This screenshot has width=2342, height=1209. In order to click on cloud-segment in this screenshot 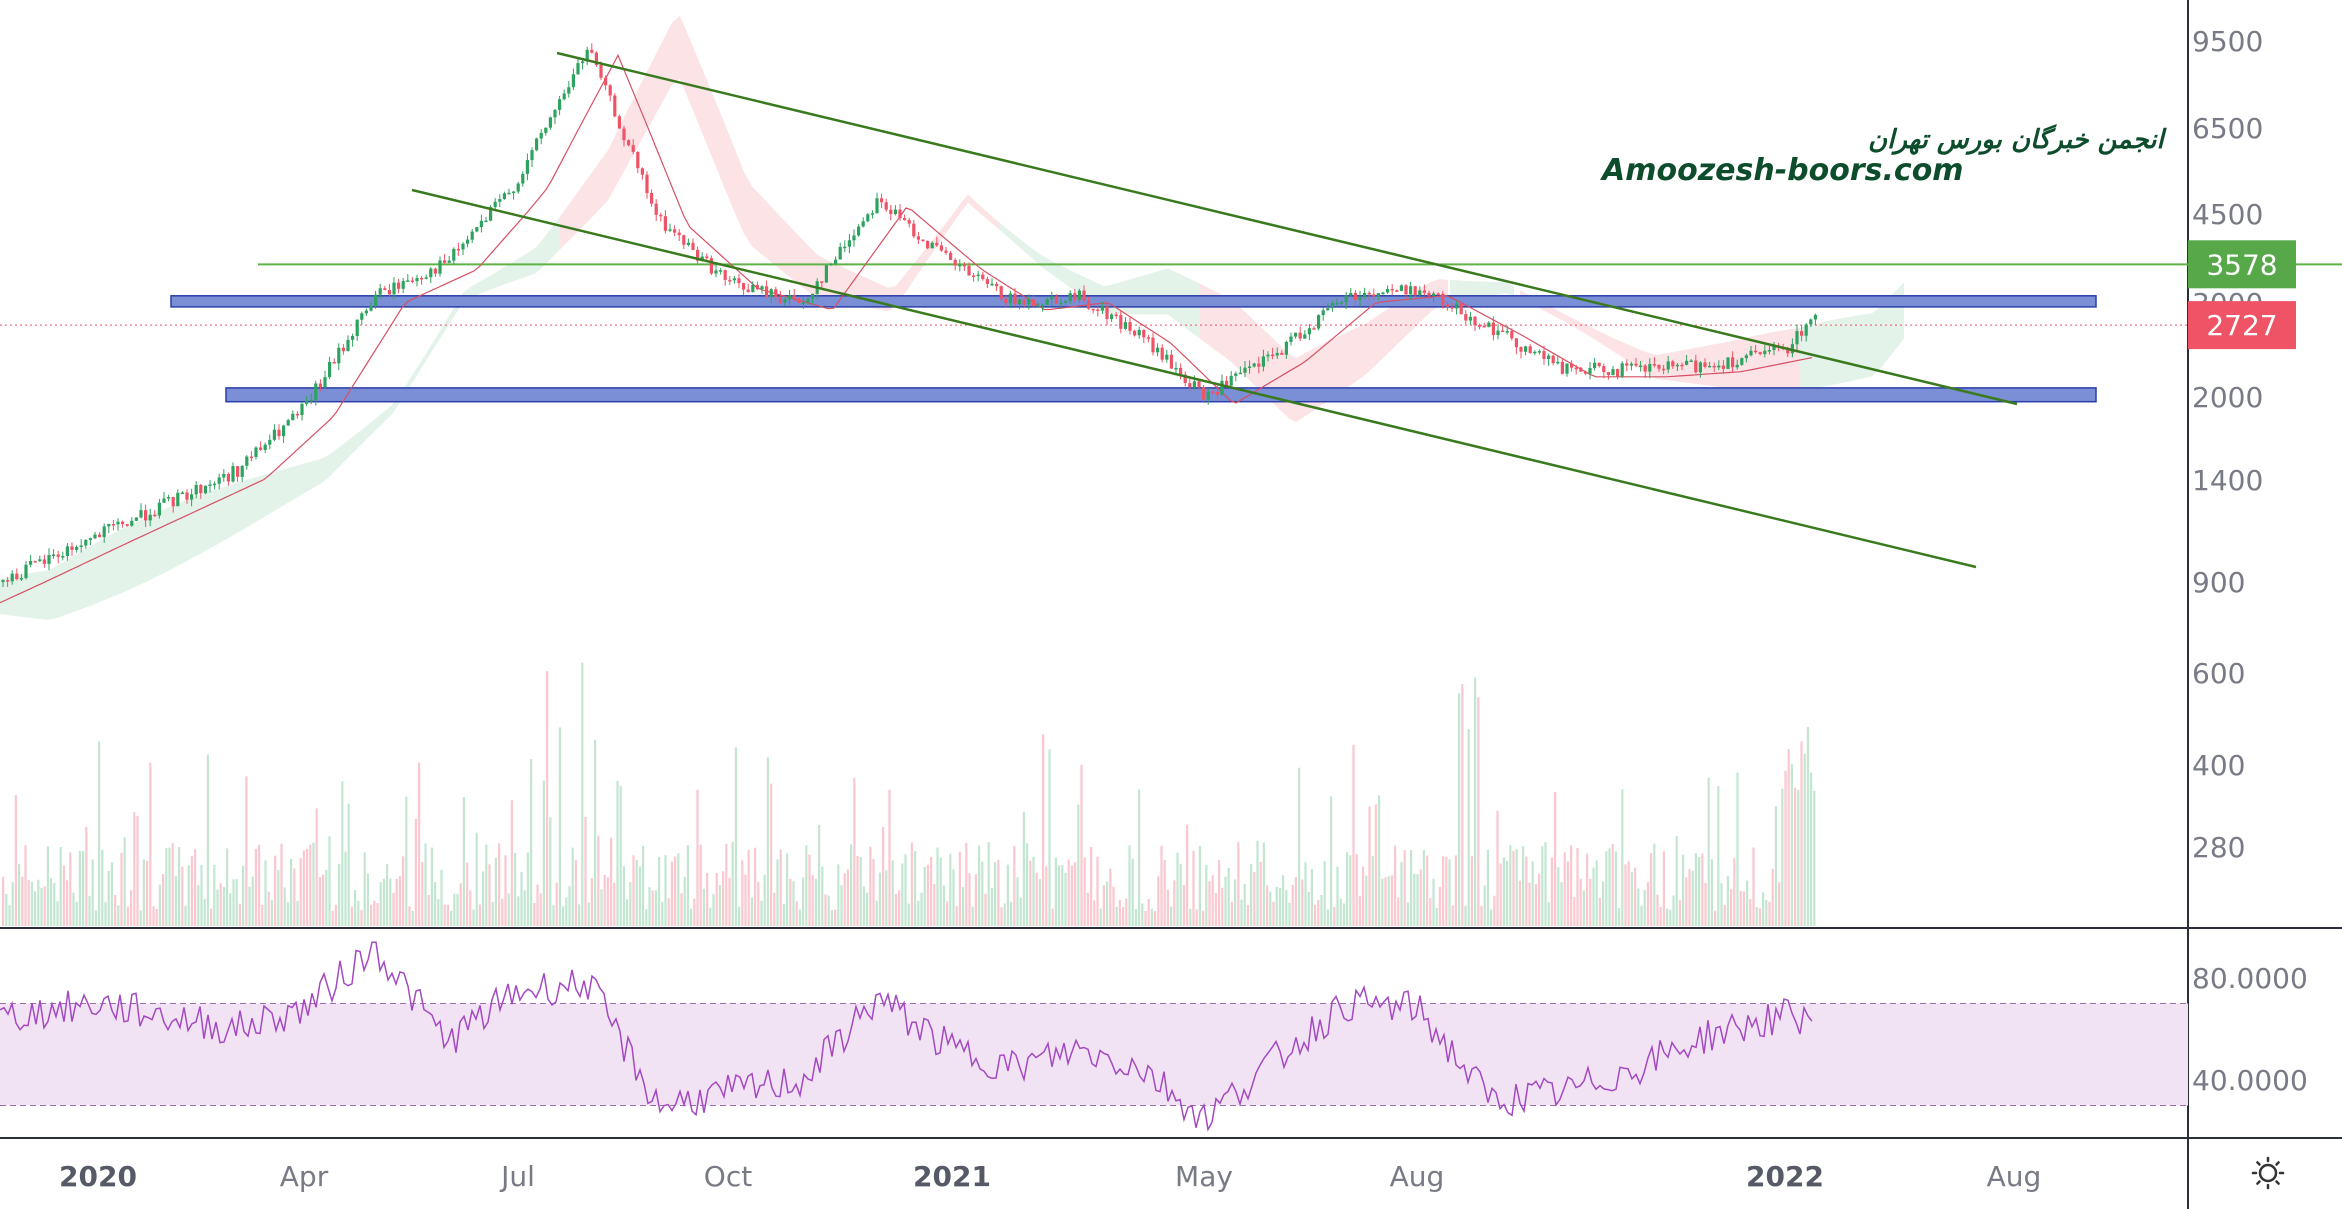, I will do `click(880, 252)`.